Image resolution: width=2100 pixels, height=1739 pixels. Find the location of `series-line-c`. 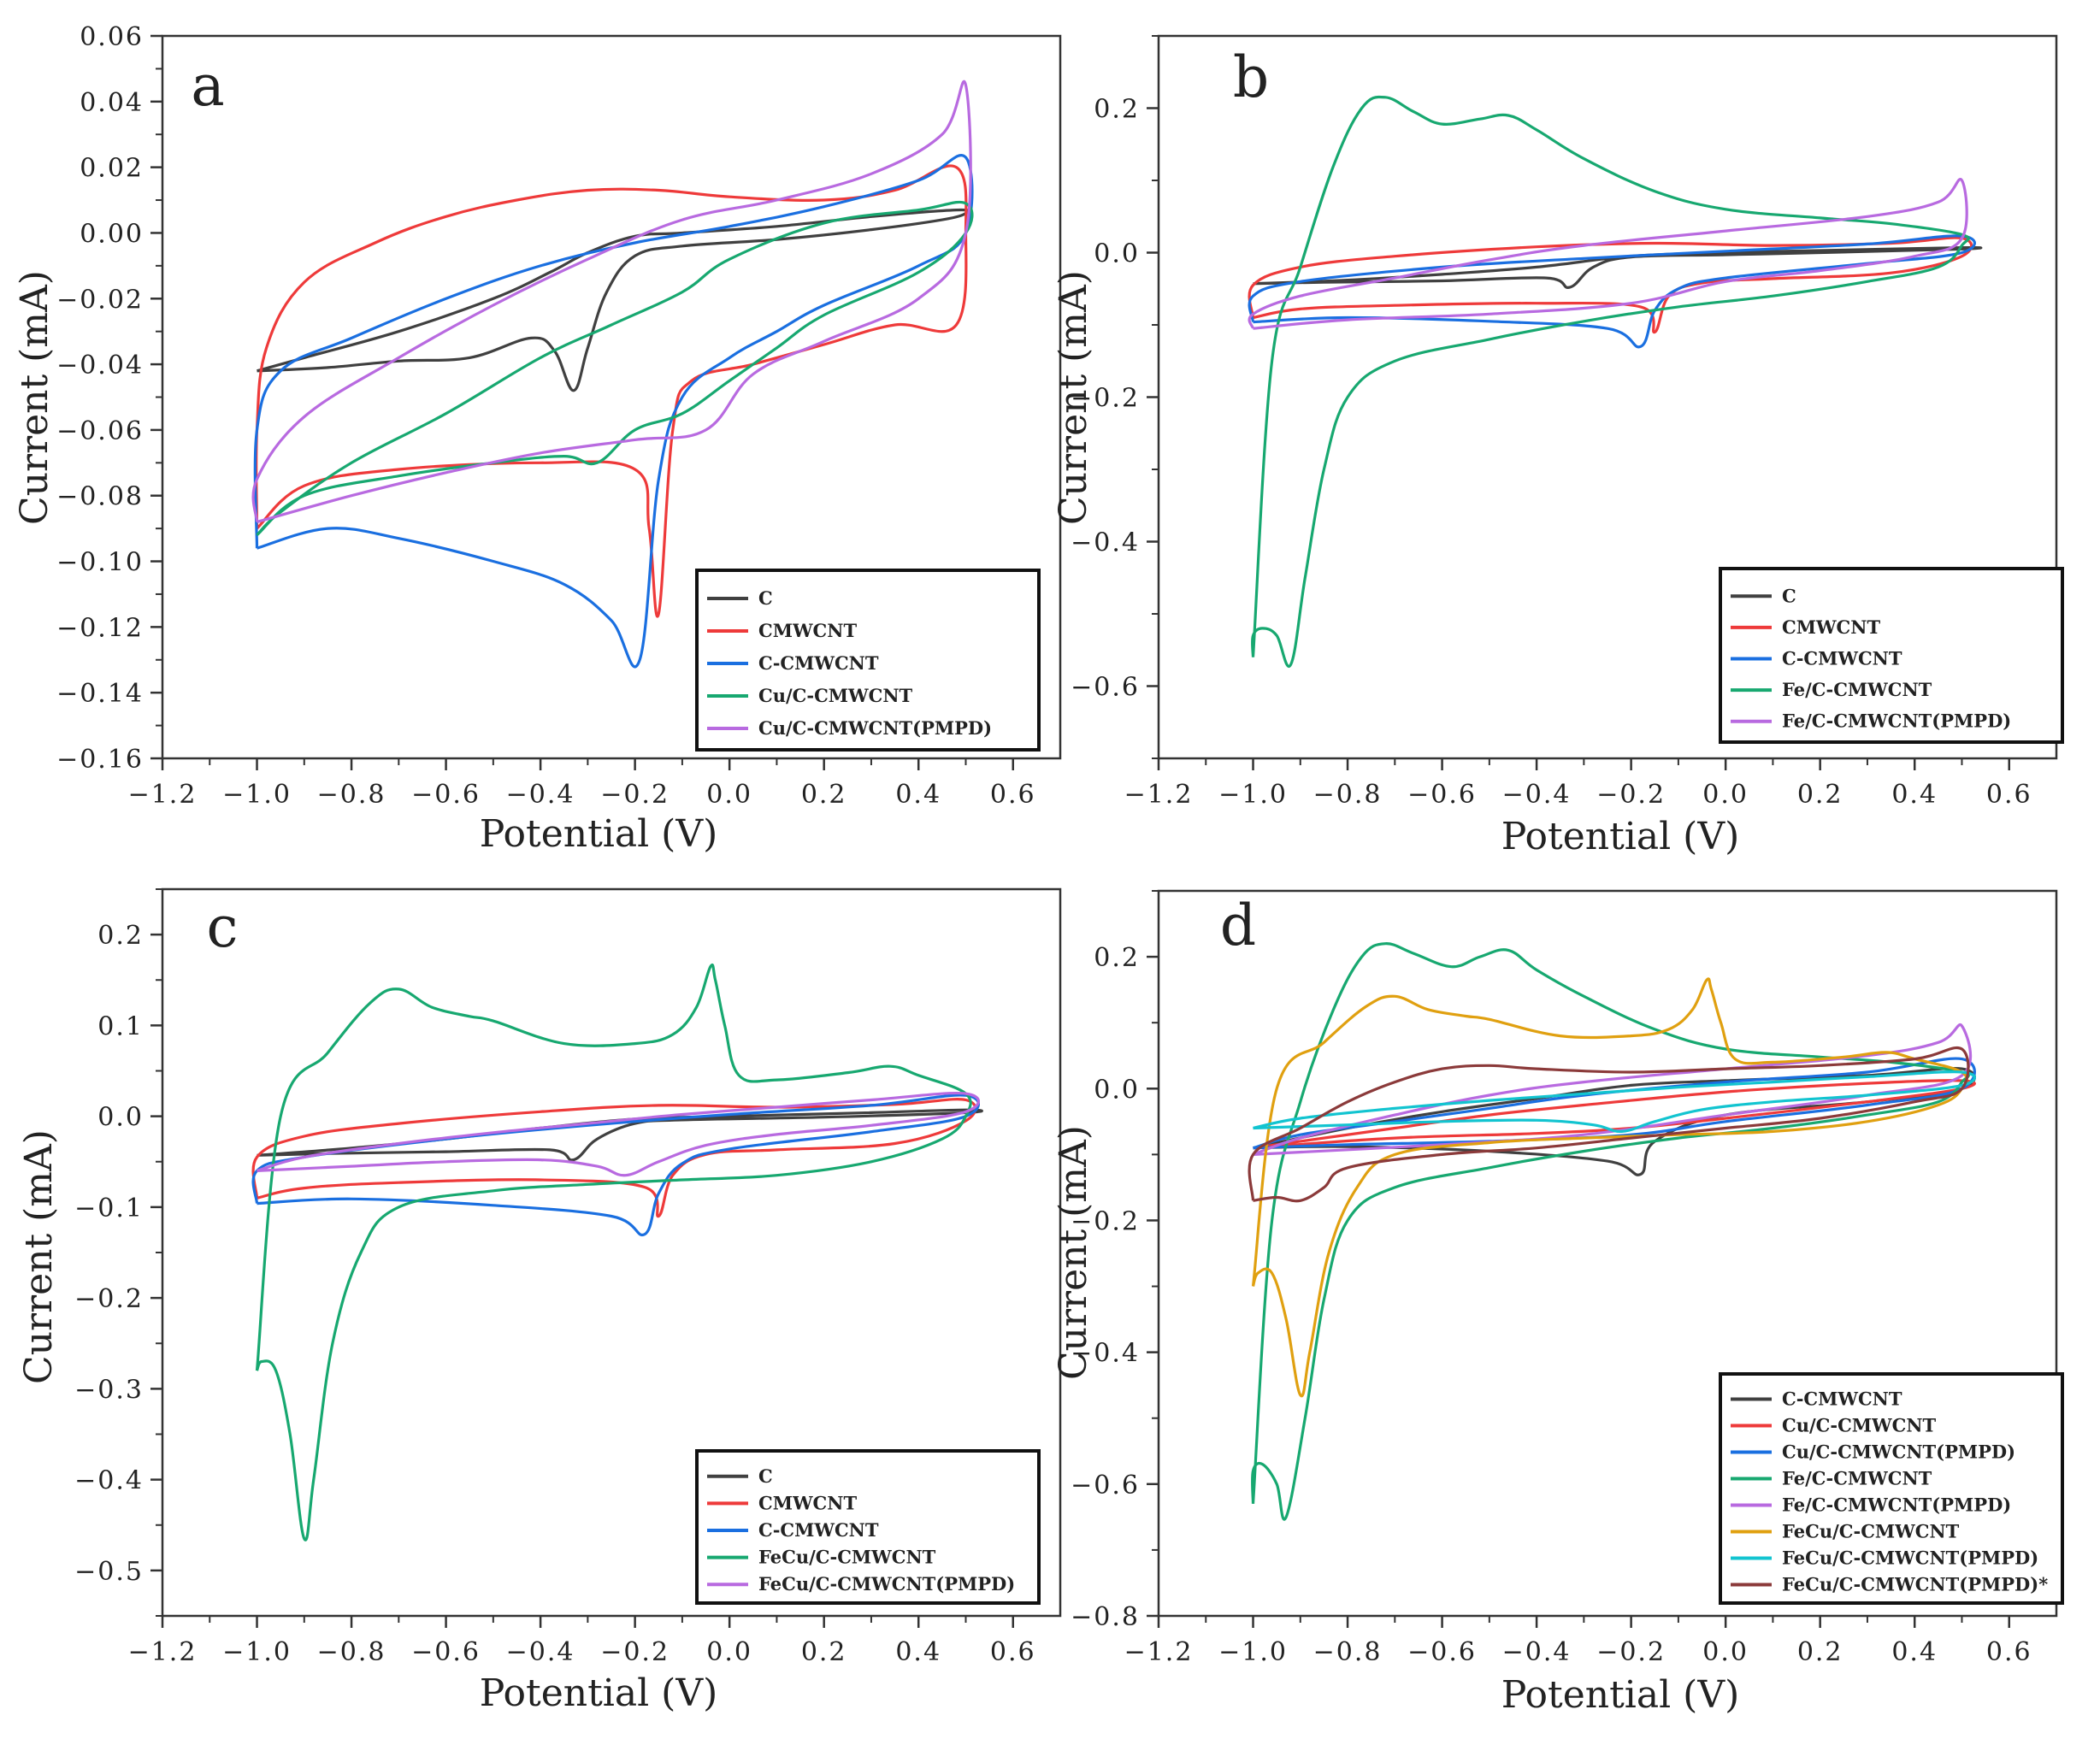

series-line-c is located at coordinates (614, 300).